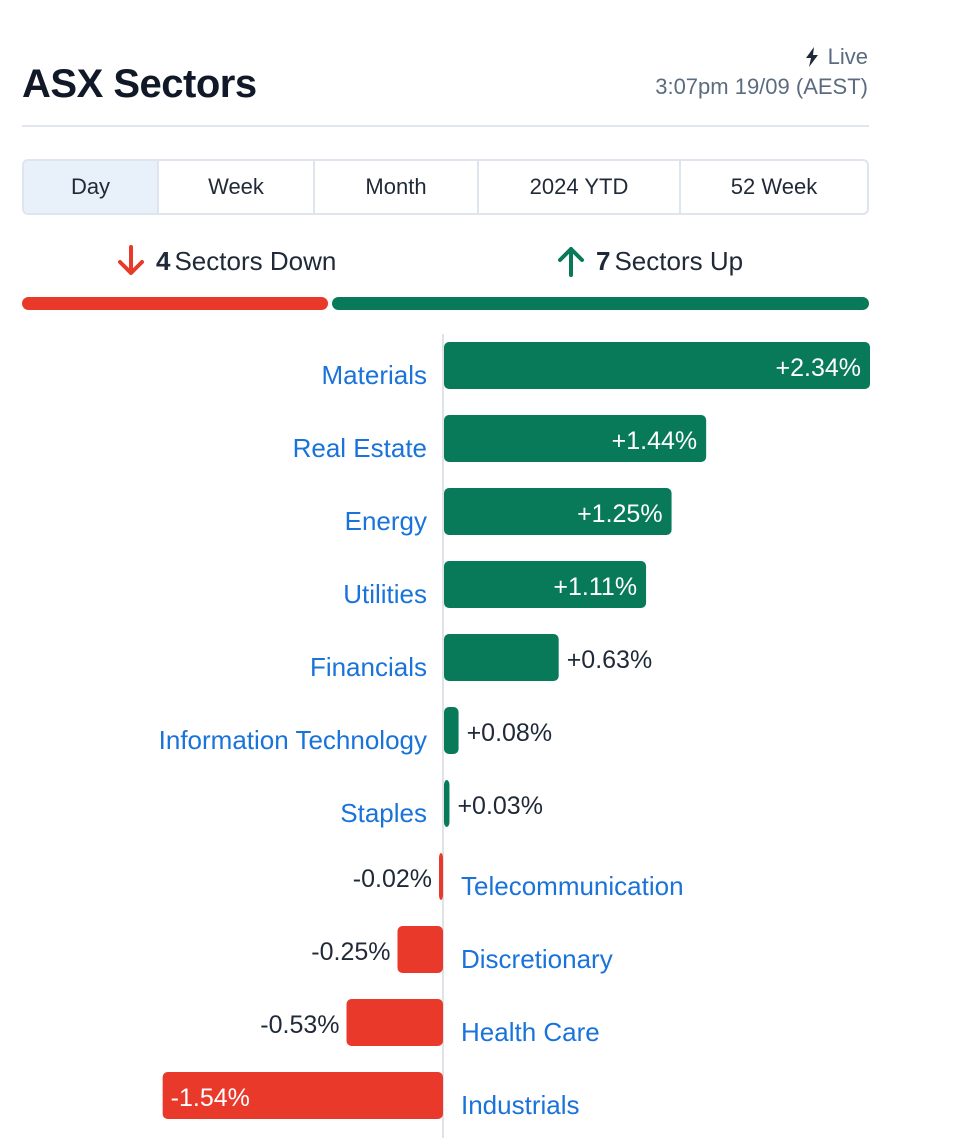 The height and width of the screenshot is (1138, 960). I want to click on sector-label-telecommunication: Telecommunication, so click(572, 886).